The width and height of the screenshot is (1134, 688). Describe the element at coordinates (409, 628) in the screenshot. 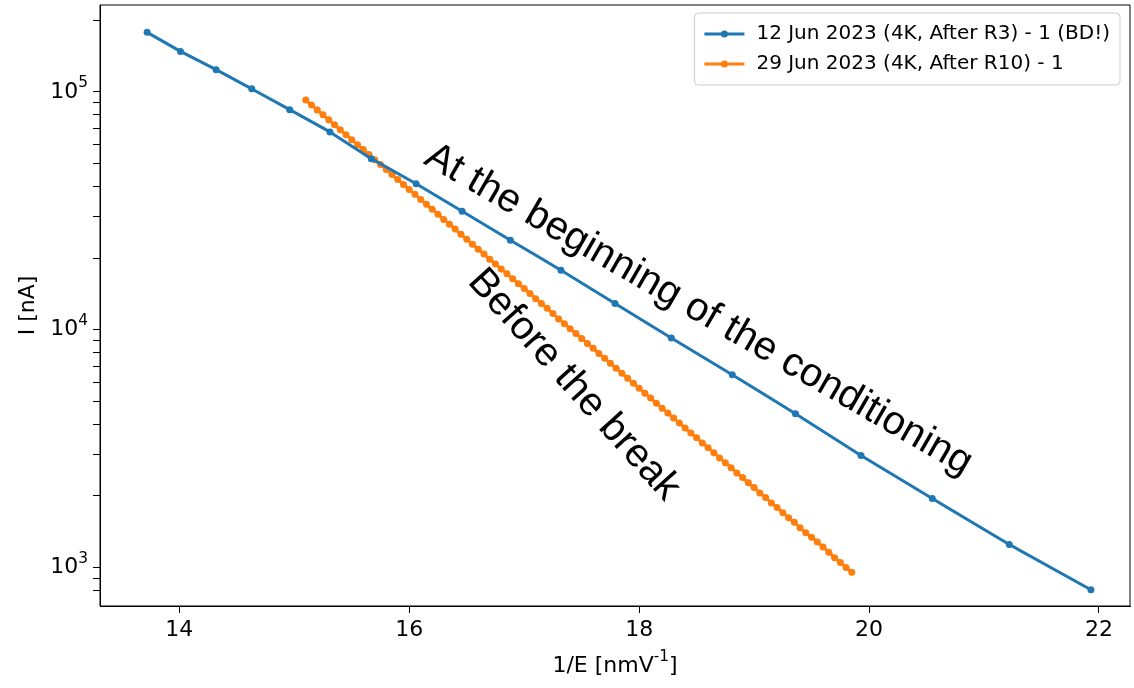

I see `x-tick-label: 16` at that location.